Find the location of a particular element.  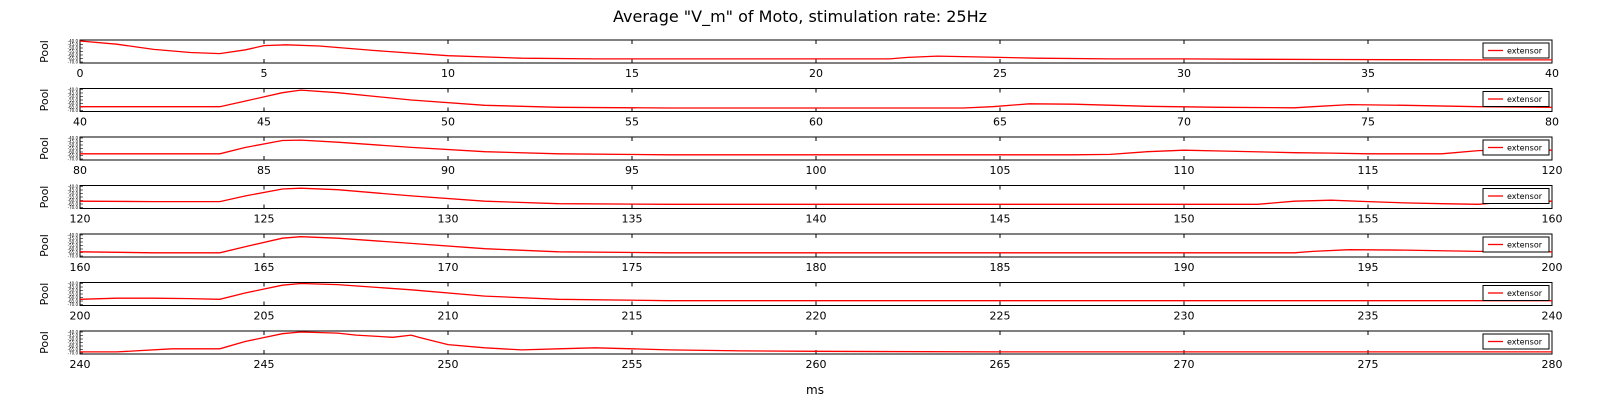

x-tick-label: 235 is located at coordinates (1368, 316).